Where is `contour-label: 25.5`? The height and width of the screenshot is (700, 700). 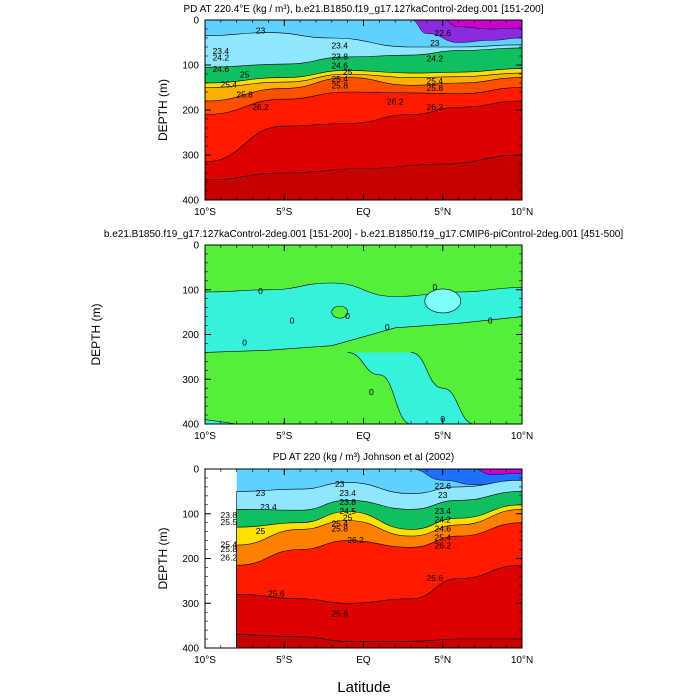
contour-label: 25.5 is located at coordinates (229, 522).